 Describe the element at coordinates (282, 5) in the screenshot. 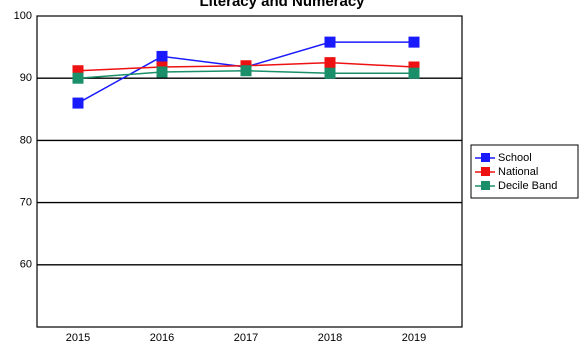

I see `chart-title: Literacy and Numeracy` at that location.